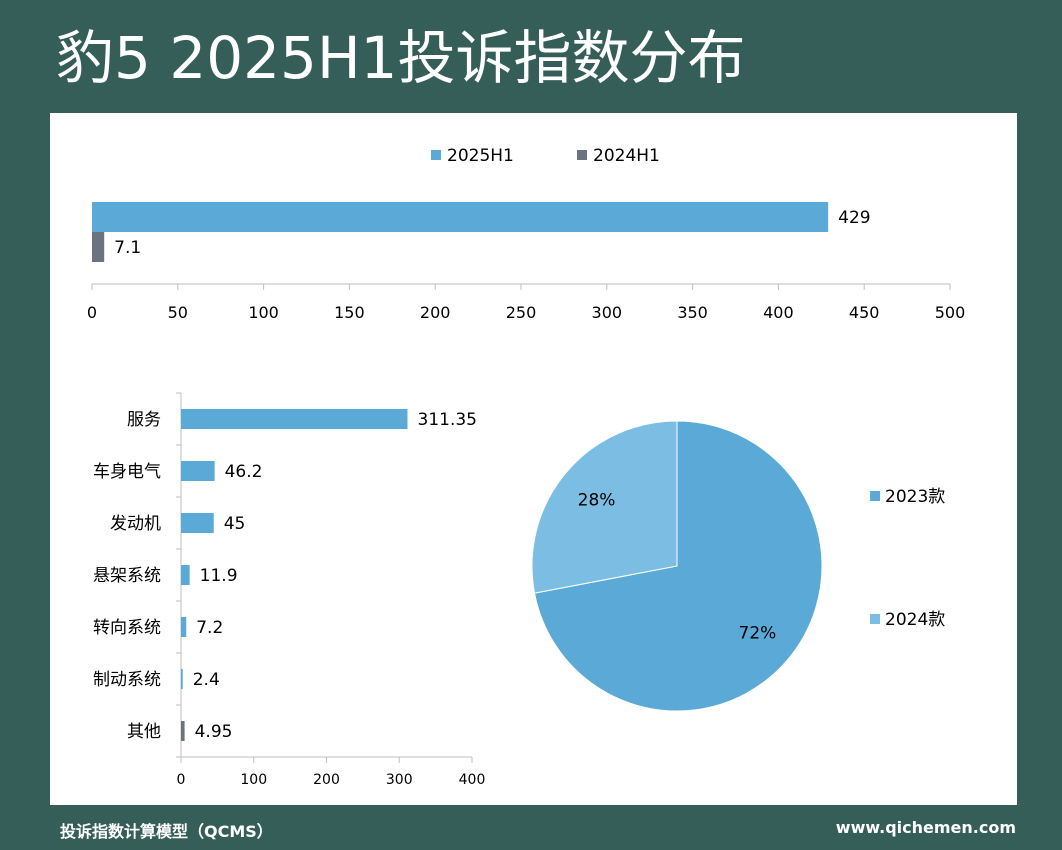  Describe the element at coordinates (235, 524) in the screenshot. I see `category-value-label: 45` at that location.